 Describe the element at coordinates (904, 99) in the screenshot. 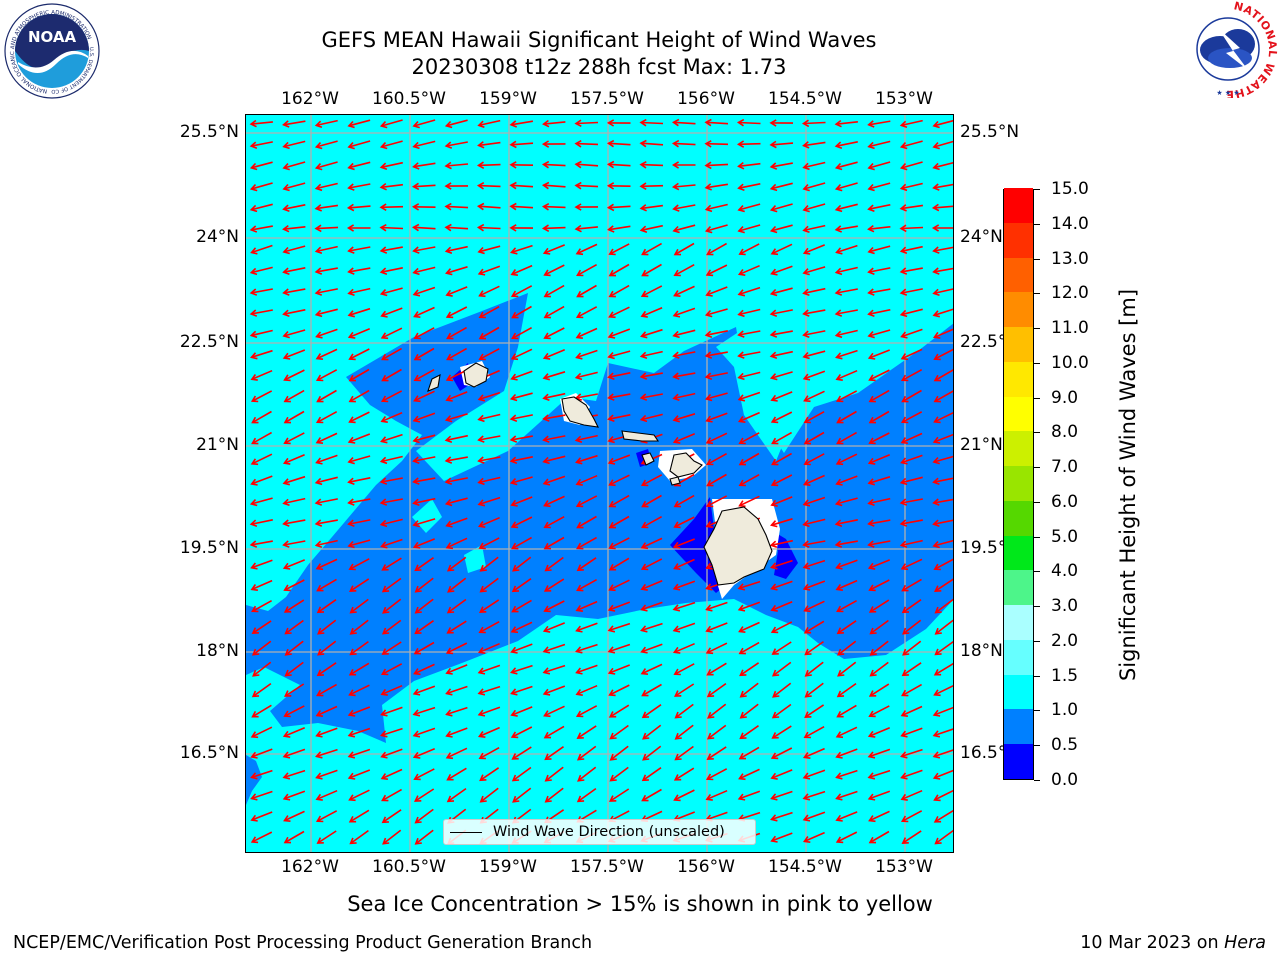

I see `lon-tick-top: 153°W` at that location.